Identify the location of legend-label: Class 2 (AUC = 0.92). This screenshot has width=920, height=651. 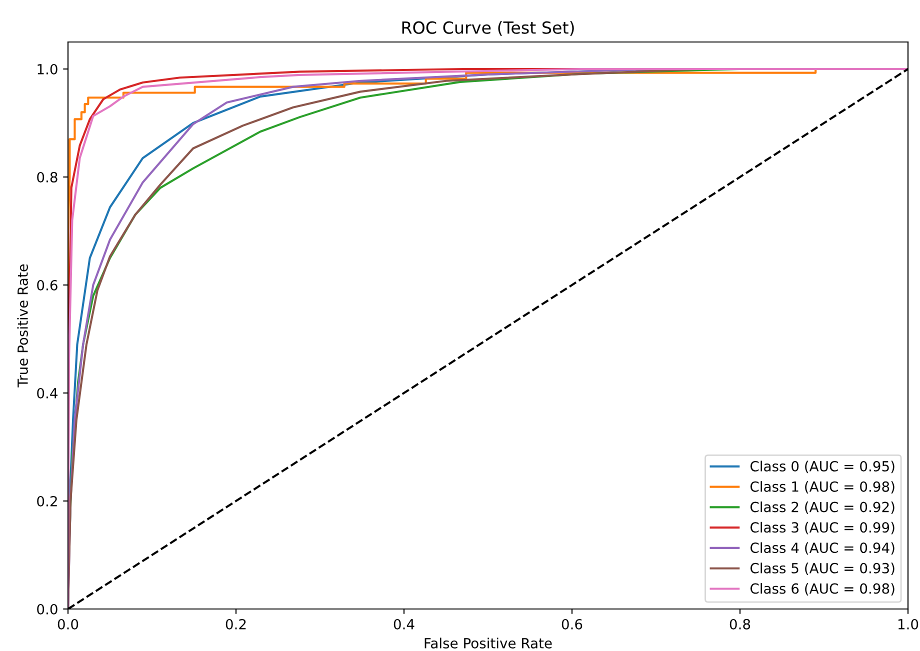
(822, 508).